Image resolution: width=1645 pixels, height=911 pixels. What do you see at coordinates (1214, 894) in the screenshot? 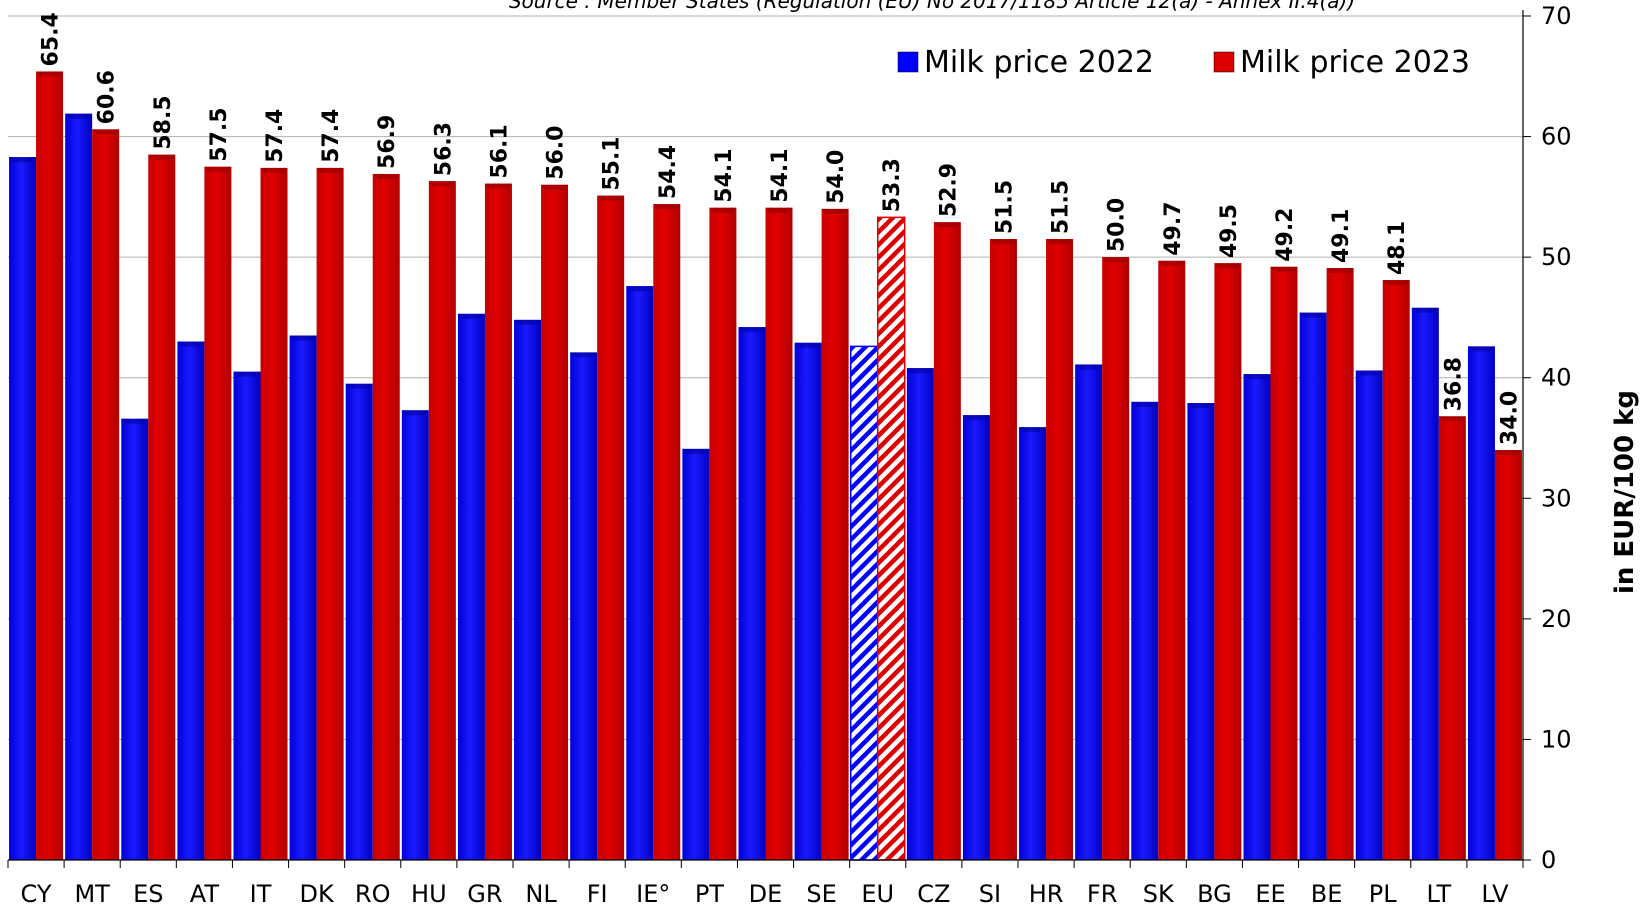
I see `category-label-BG: BG` at bounding box center [1214, 894].